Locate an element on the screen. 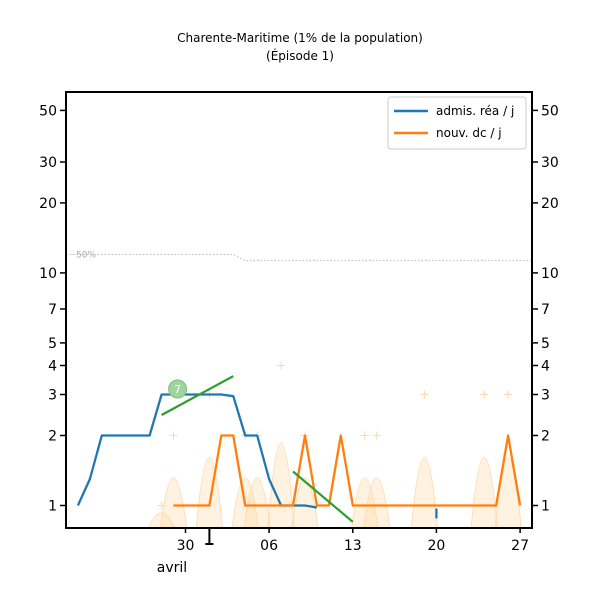 This screenshot has height=600, width=600. y-tick-label-right-4: 5 is located at coordinates (545, 344).